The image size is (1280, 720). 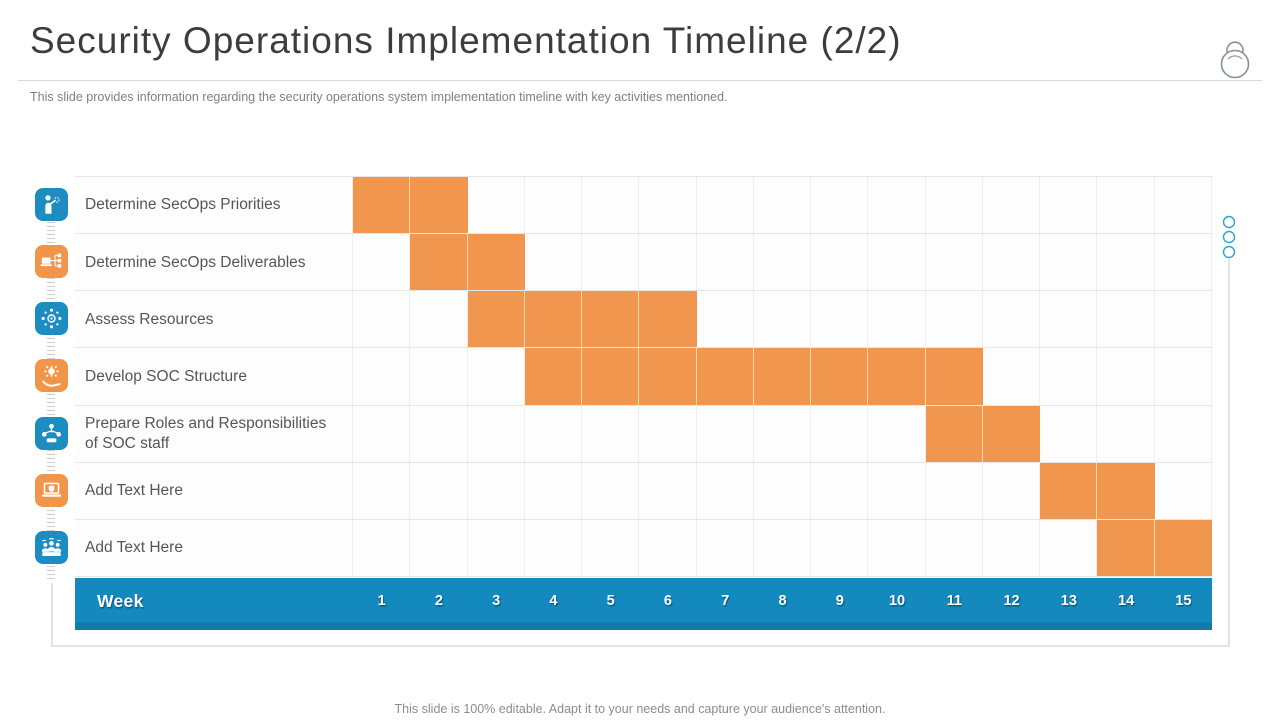 I want to click on gantt-row: Determine SecOps Priorities, so click(x=643, y=205).